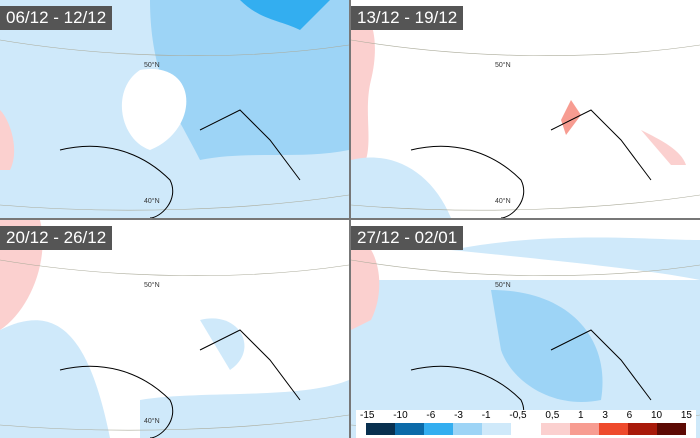 The image size is (700, 438). I want to click on legend-label: 10, so click(656, 415).